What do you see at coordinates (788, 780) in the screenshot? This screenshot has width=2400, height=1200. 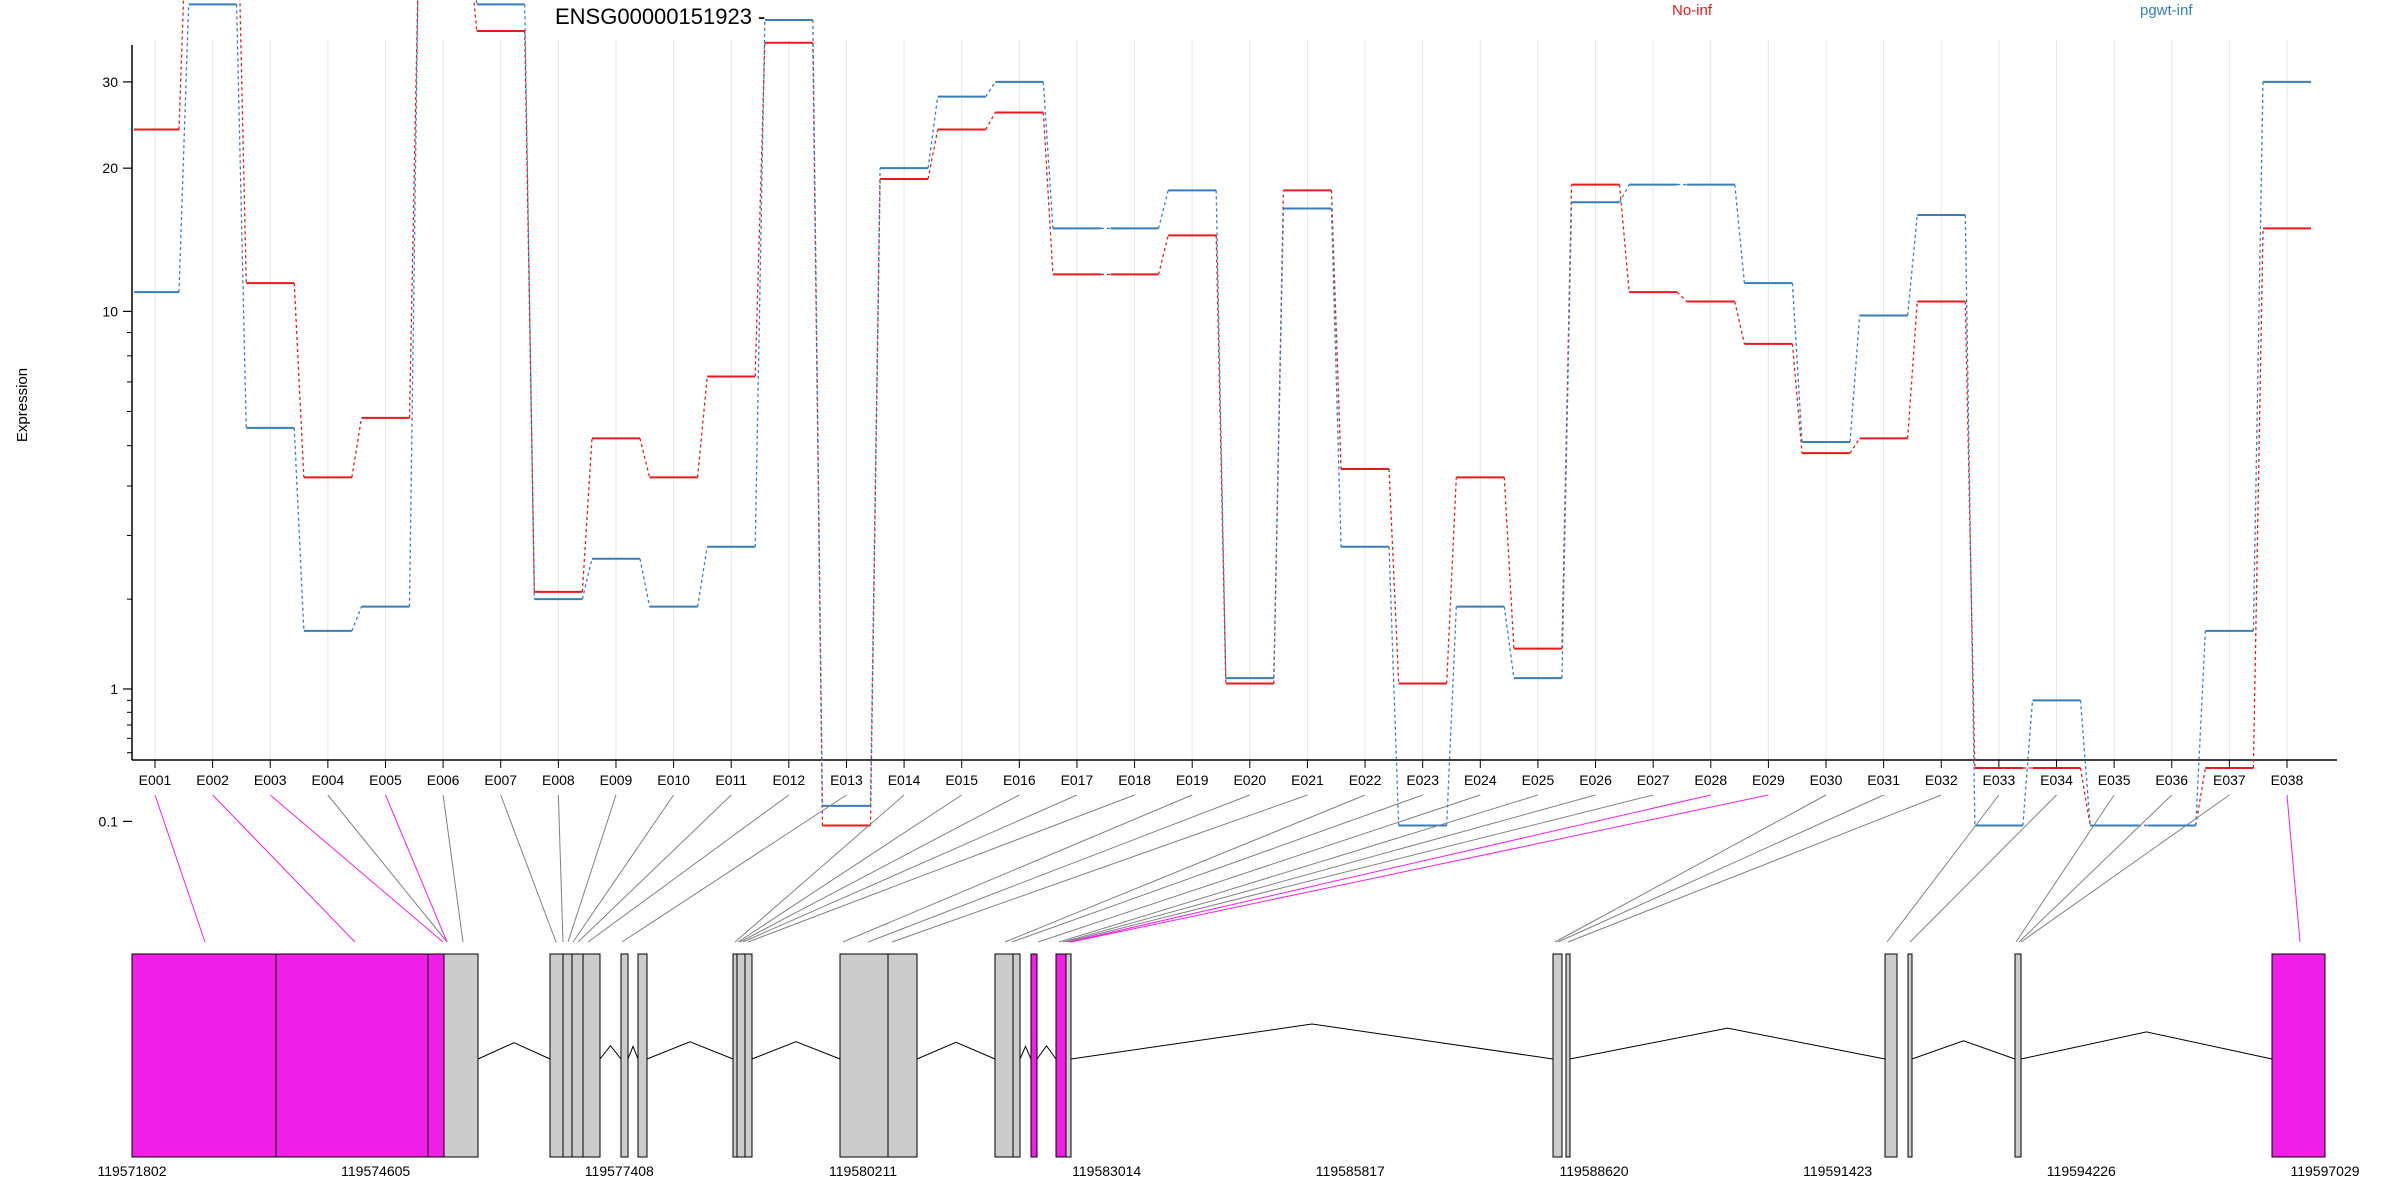 I see `x-tick-label-e012: E012` at bounding box center [788, 780].